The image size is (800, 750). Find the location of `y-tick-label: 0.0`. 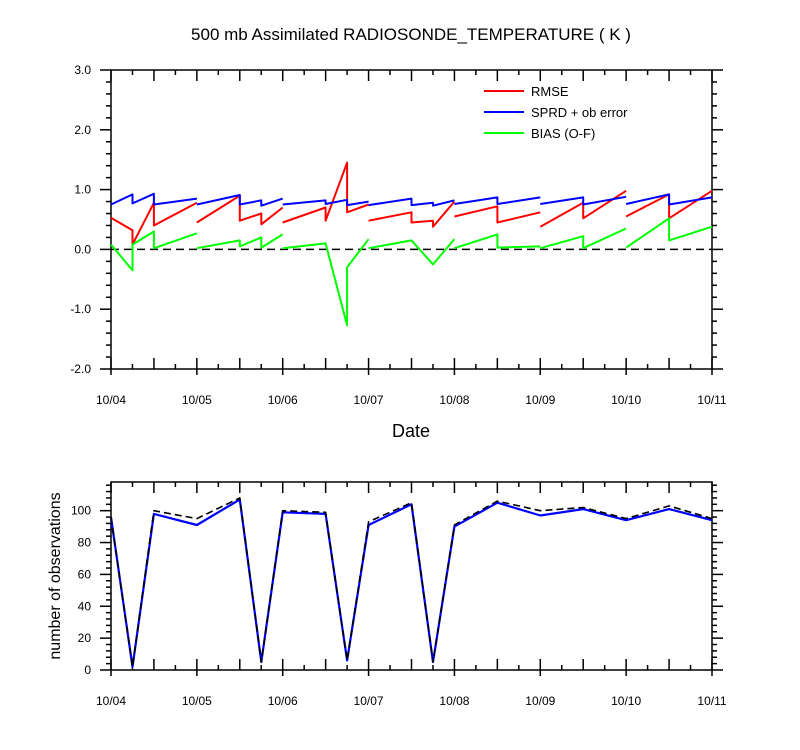

y-tick-label: 0.0 is located at coordinates (82, 249).